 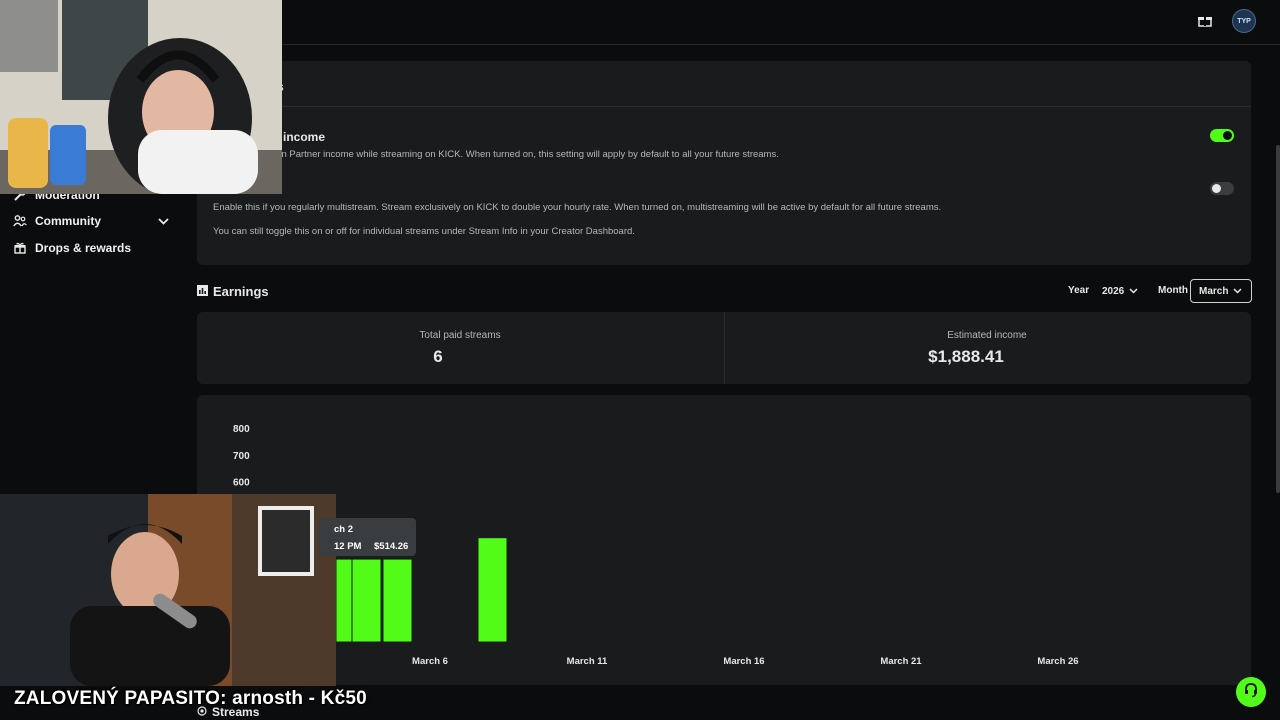 I want to click on partner-income-label: income, so click(x=304, y=137).